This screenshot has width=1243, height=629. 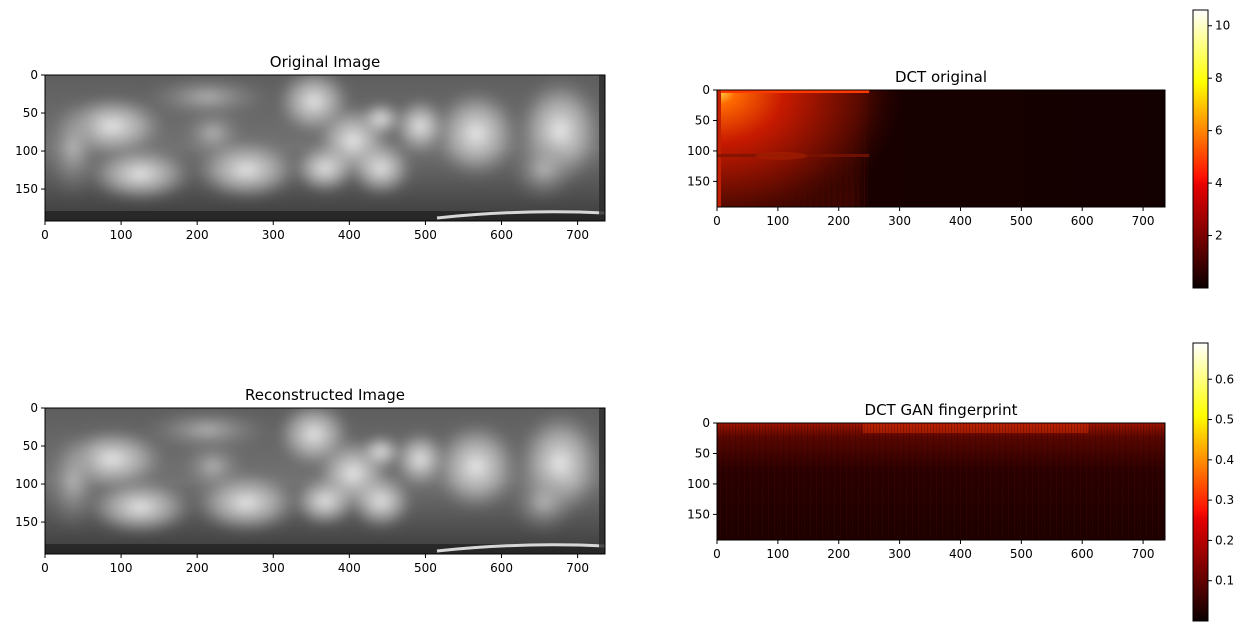 What do you see at coordinates (1222, 26) in the screenshot?
I see `colorbar-tick-label: 10` at bounding box center [1222, 26].